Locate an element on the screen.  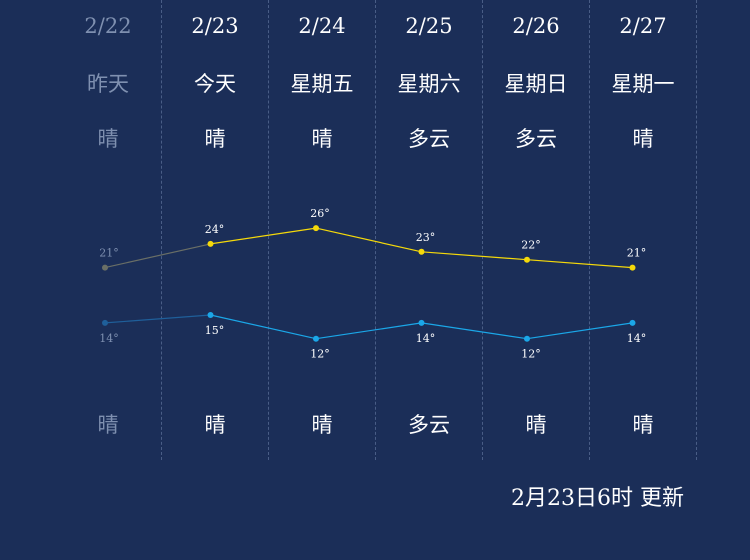
day-column: 2/24 星期五晴晴 is located at coordinates (322, 230).